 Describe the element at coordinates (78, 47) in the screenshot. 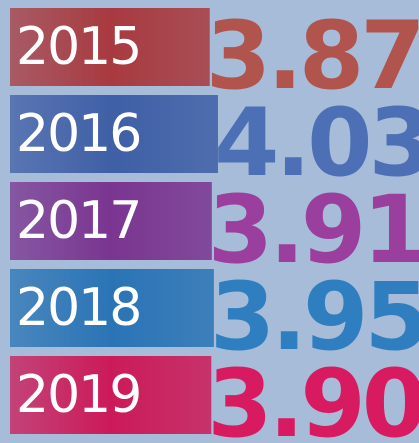

I see `category-label: 2015` at that location.